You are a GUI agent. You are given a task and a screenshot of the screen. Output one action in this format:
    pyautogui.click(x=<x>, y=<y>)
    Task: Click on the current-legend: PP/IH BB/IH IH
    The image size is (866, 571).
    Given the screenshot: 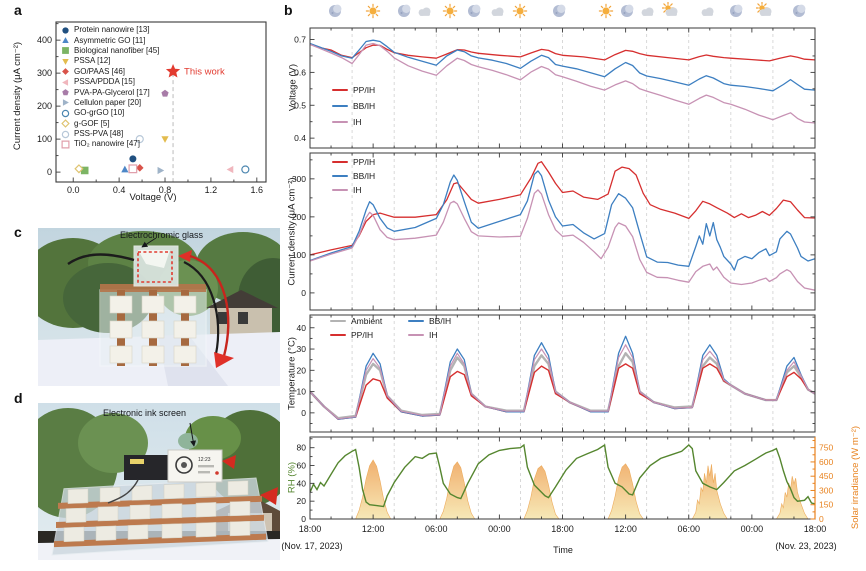 What is the action you would take?
    pyautogui.click(x=353, y=176)
    